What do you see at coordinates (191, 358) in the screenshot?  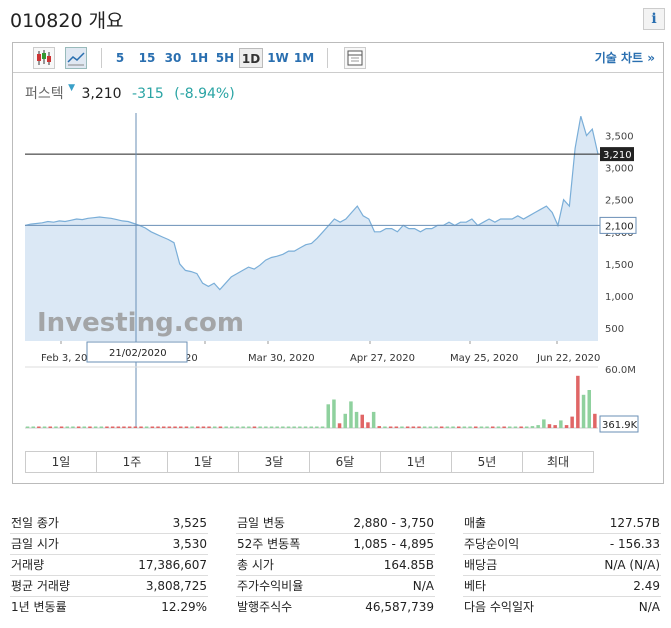 I see `x-tick-label: 20` at bounding box center [191, 358].